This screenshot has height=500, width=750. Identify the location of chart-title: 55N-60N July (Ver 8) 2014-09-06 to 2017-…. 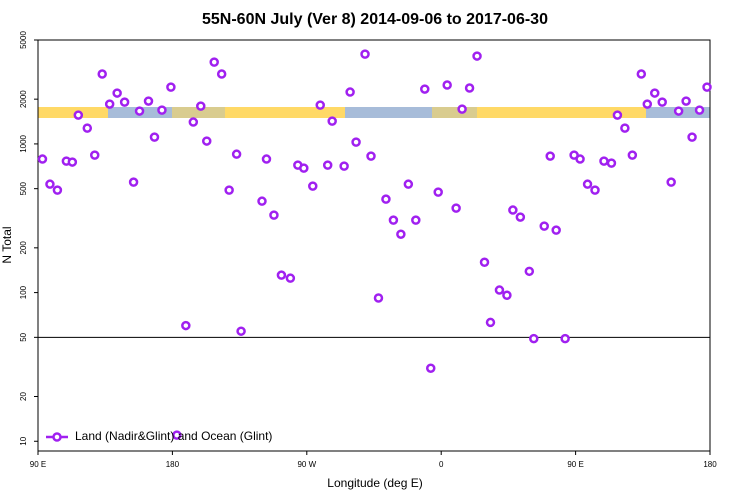
(375, 19).